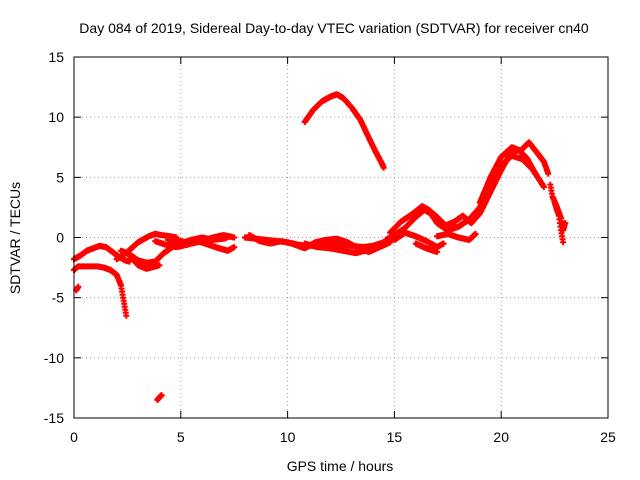 The image size is (640, 480). I want to click on y-tick-label: 15, so click(56, 57).